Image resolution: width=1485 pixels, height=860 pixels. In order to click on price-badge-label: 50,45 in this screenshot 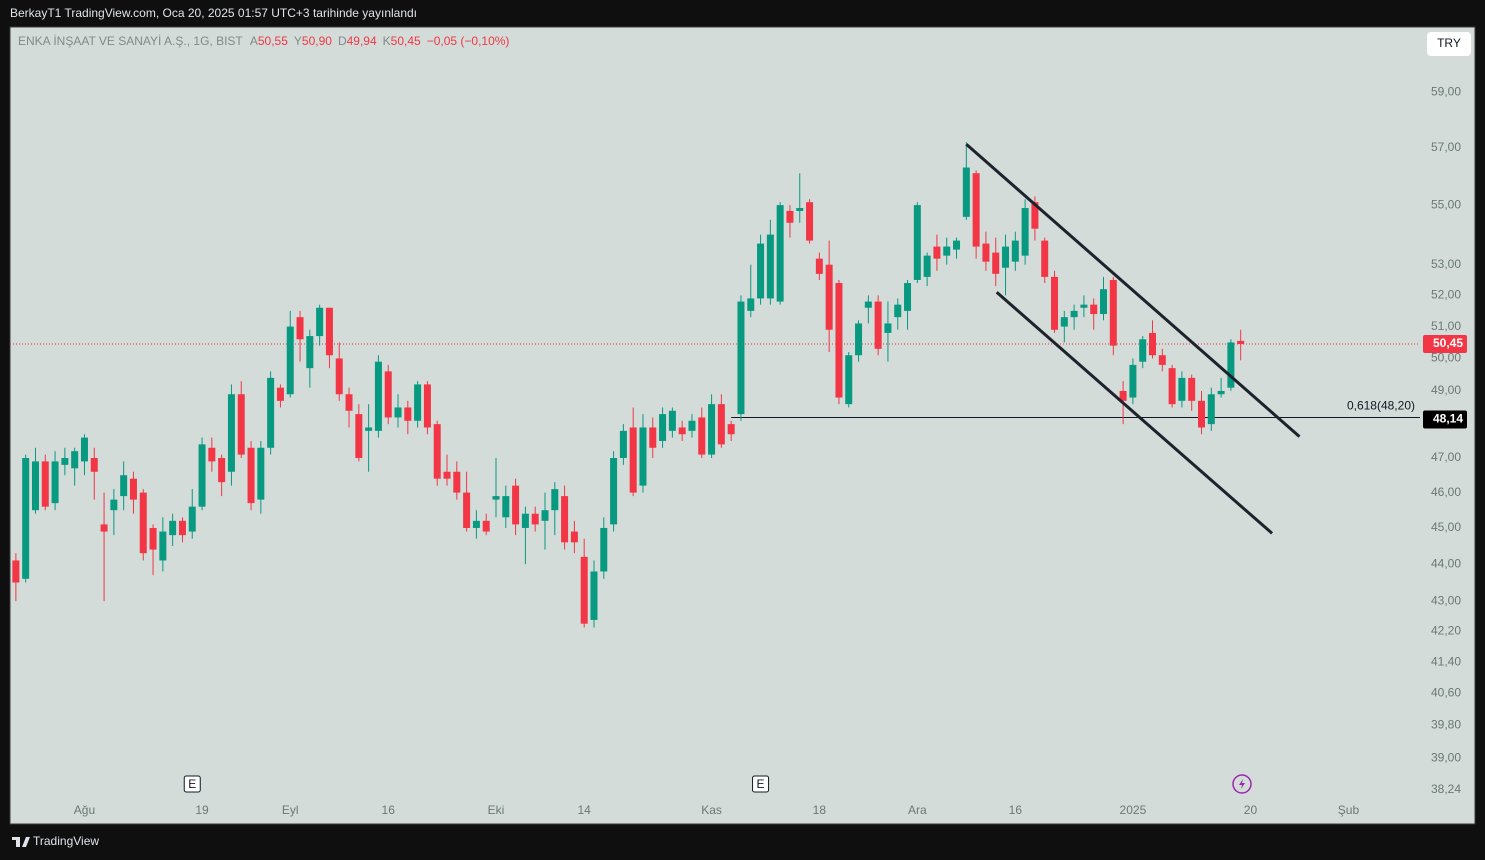, I will do `click(1448, 343)`.